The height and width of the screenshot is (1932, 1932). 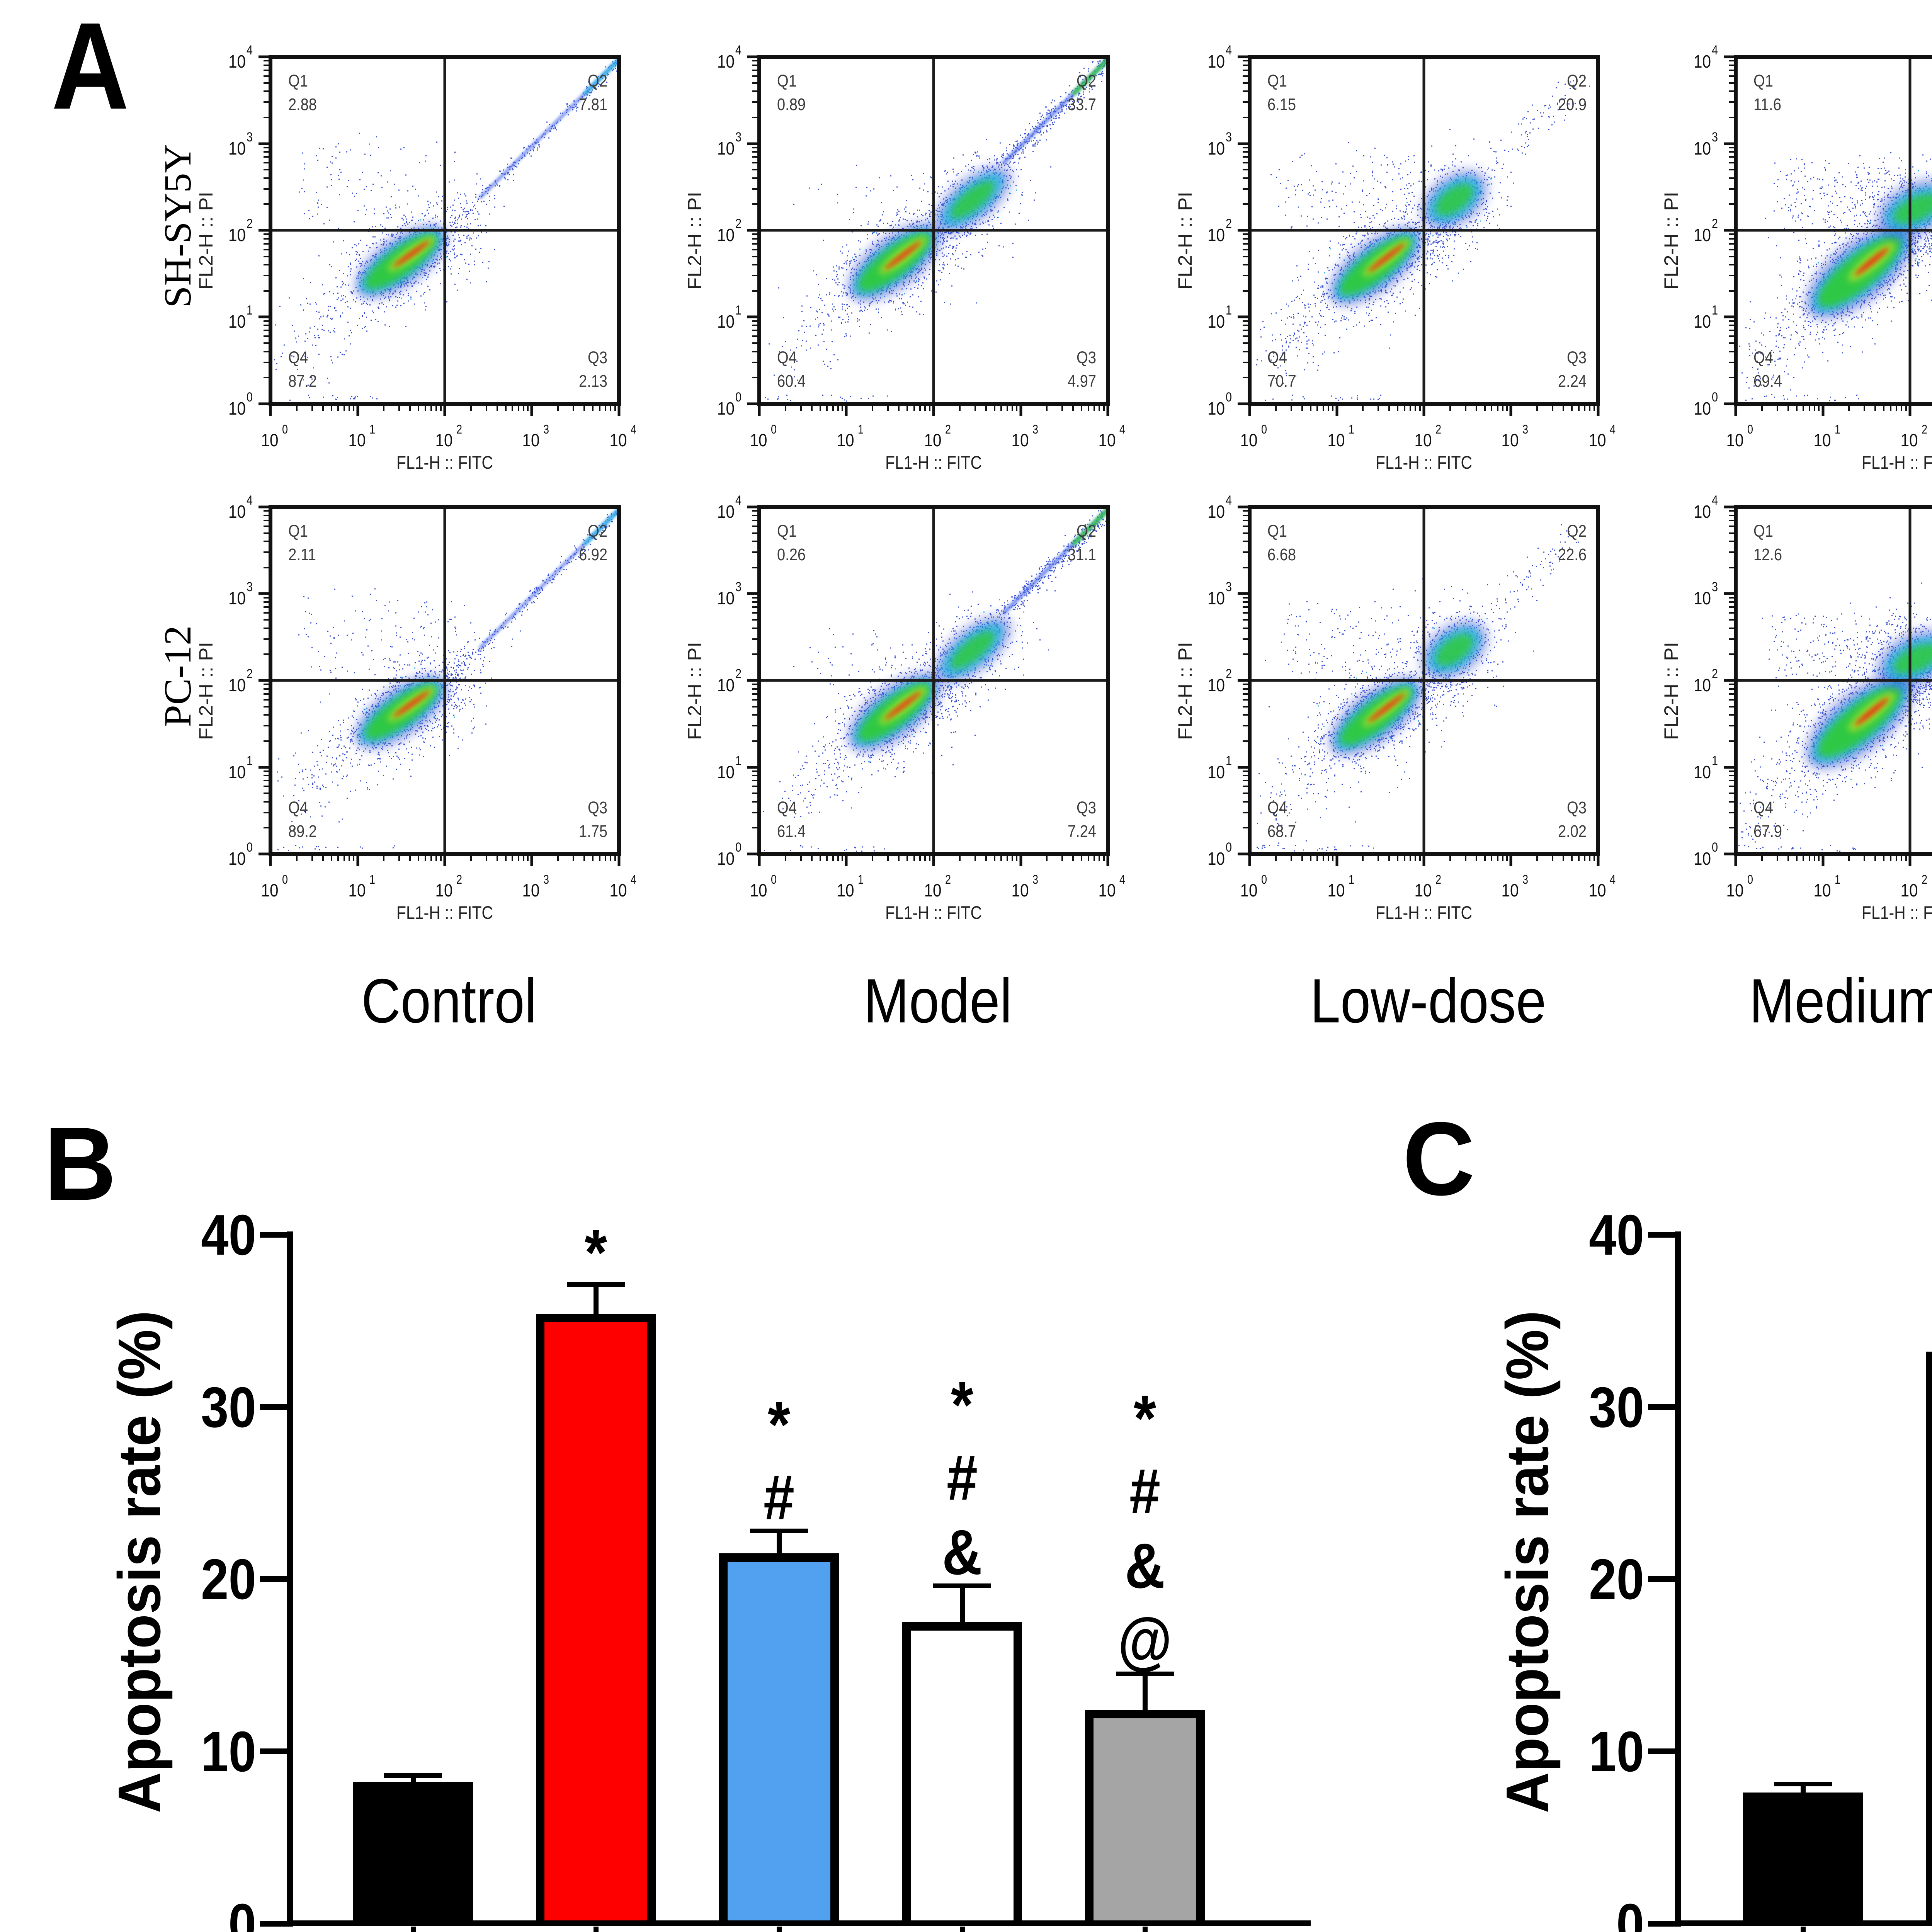 What do you see at coordinates (1616, 1580) in the screenshot?
I see `svg-text: 20` at bounding box center [1616, 1580].